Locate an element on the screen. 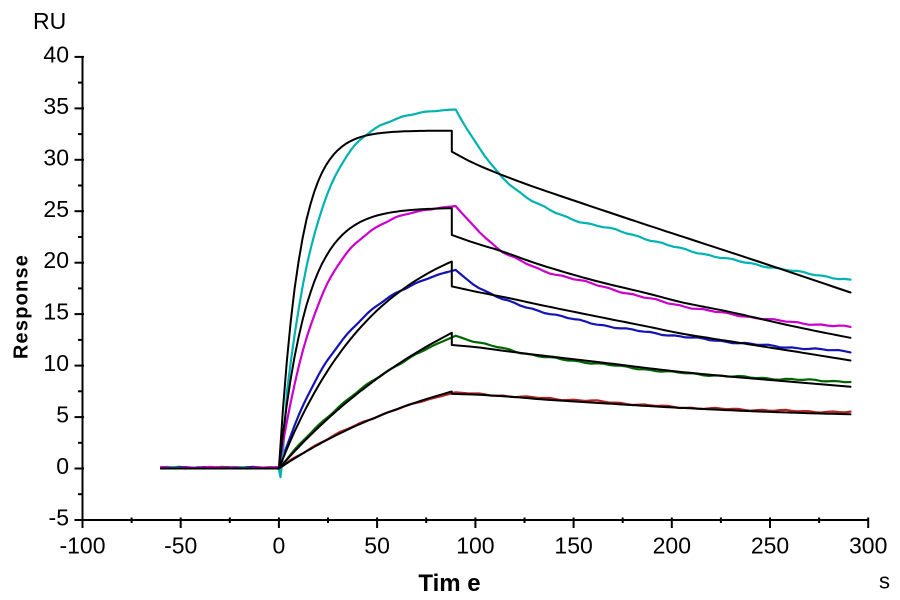 This screenshot has height=600, width=900. svg-text: 20 is located at coordinates (56, 260).